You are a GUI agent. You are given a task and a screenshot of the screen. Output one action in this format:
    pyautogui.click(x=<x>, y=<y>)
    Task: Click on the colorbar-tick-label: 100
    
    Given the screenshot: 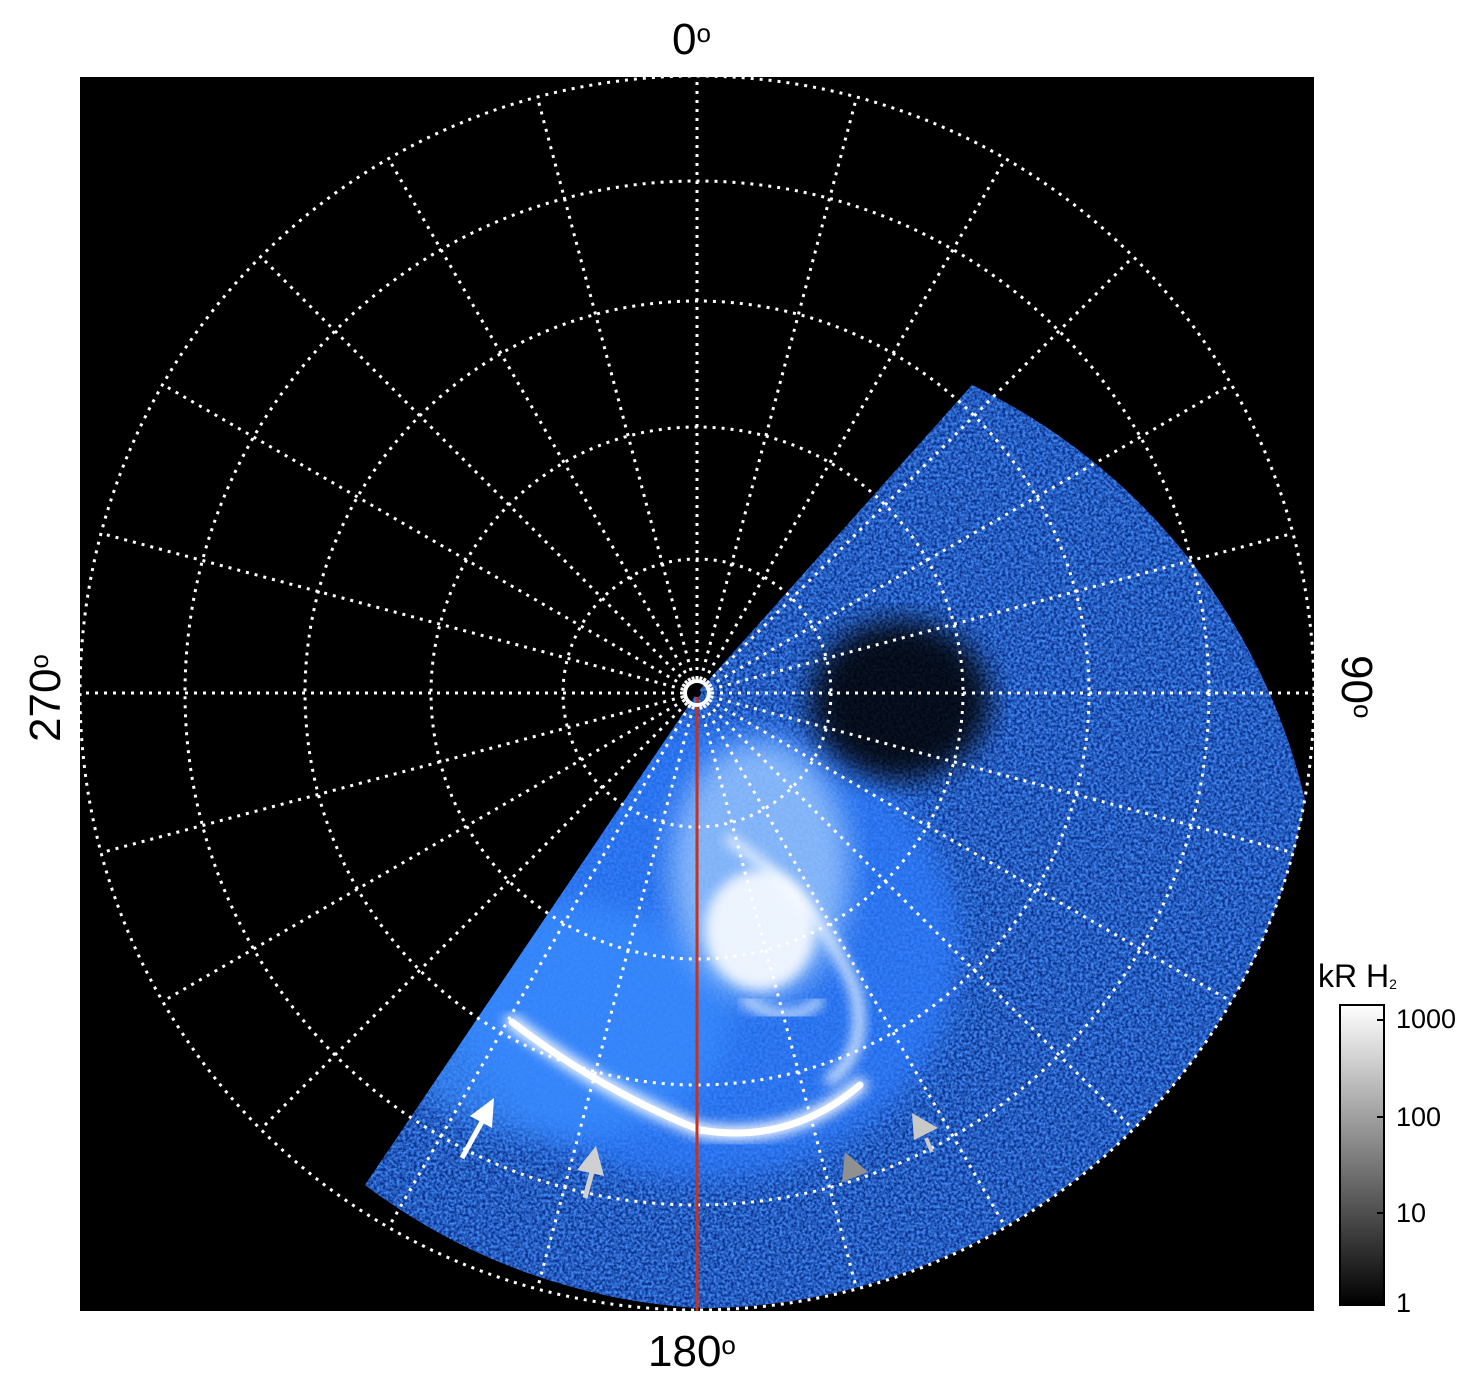 What is the action you would take?
    pyautogui.click(x=1419, y=1117)
    